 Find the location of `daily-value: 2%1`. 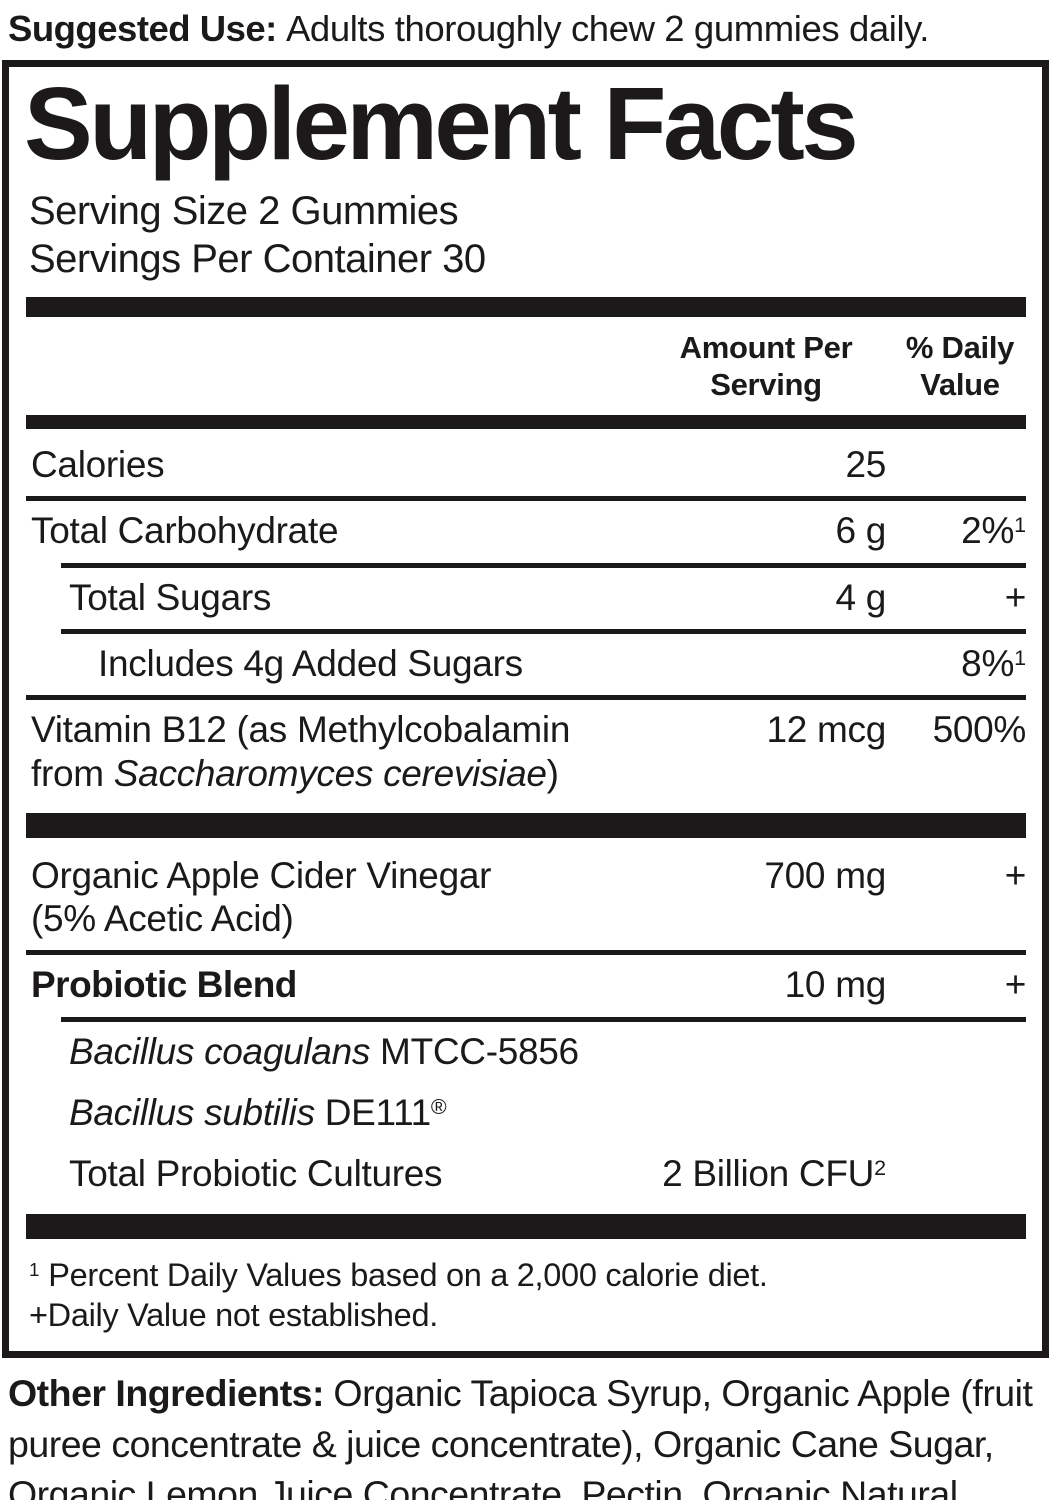

daily-value: 2%1 is located at coordinates (961, 530).